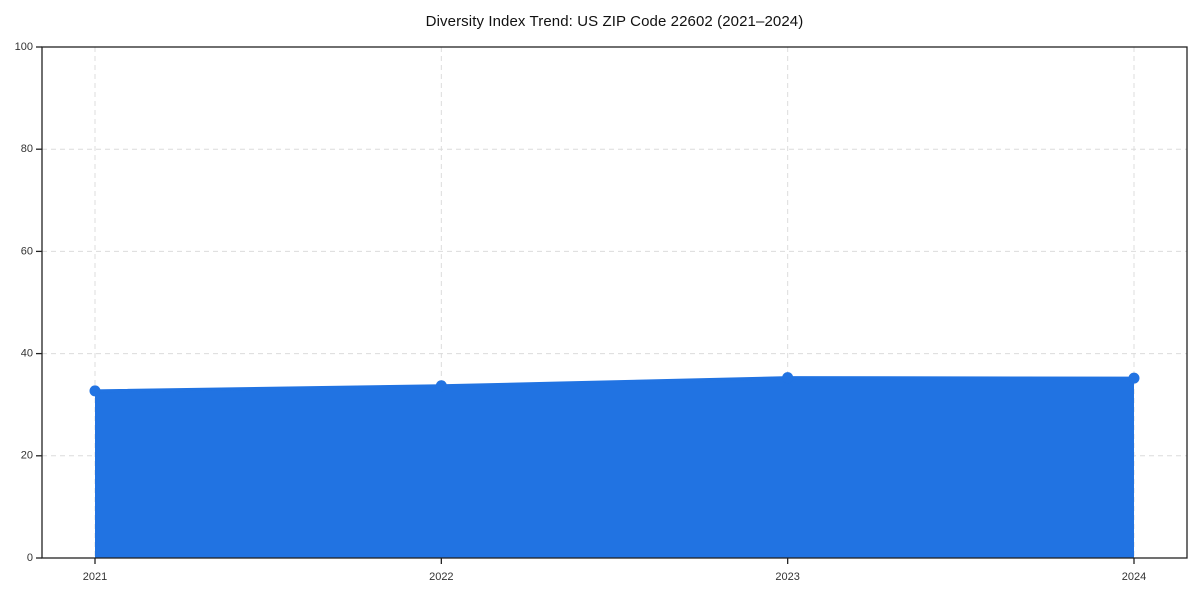  I want to click on x-tick-label: 2022, so click(441, 577).